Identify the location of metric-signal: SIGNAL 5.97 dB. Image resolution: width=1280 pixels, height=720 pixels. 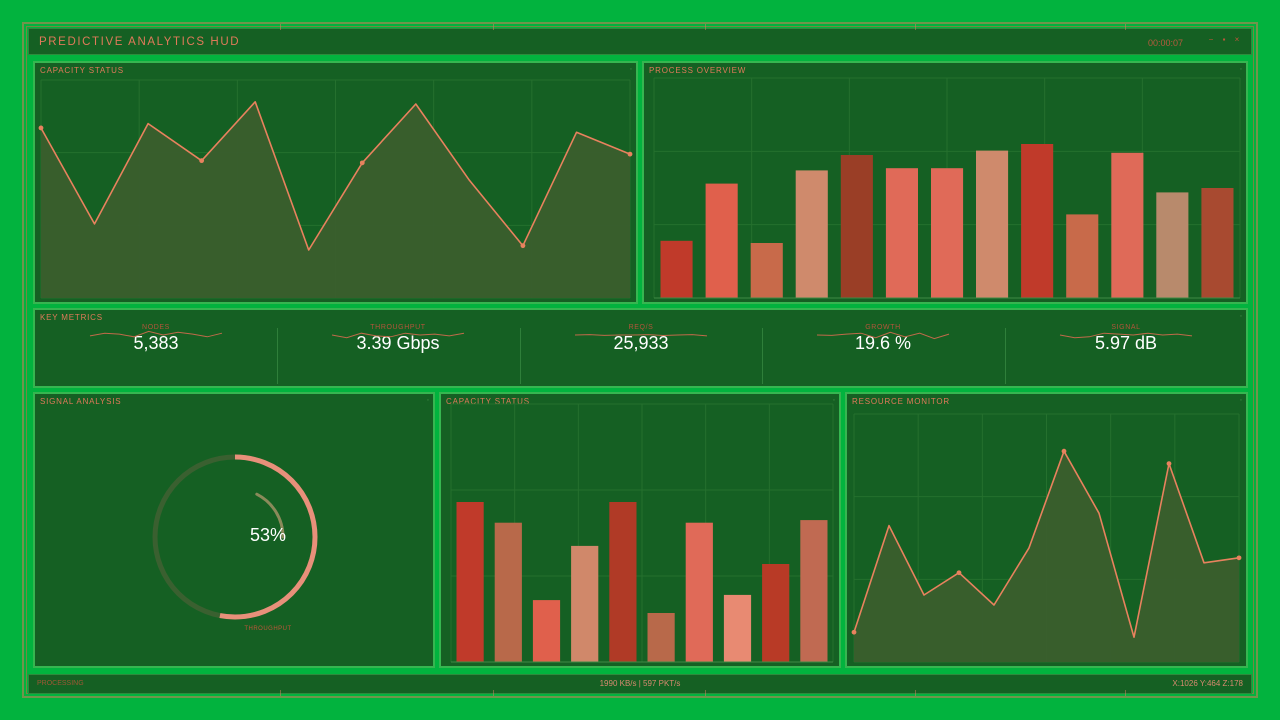
(1125, 355).